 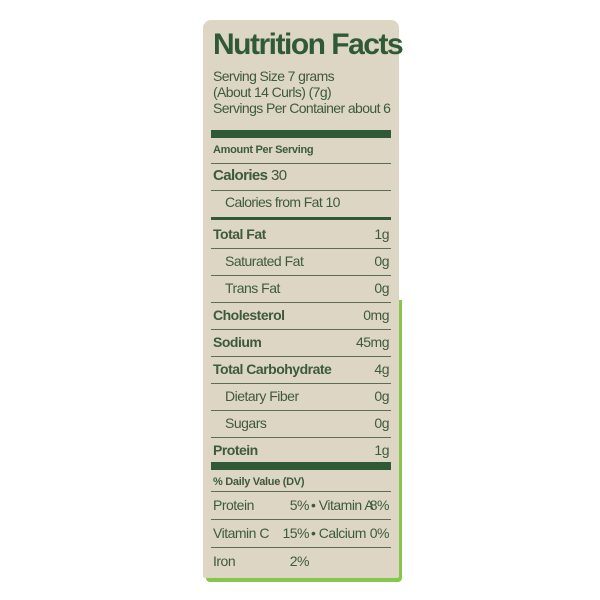 What do you see at coordinates (308, 44) in the screenshot?
I see `label-title: Nutrition Facts` at bounding box center [308, 44].